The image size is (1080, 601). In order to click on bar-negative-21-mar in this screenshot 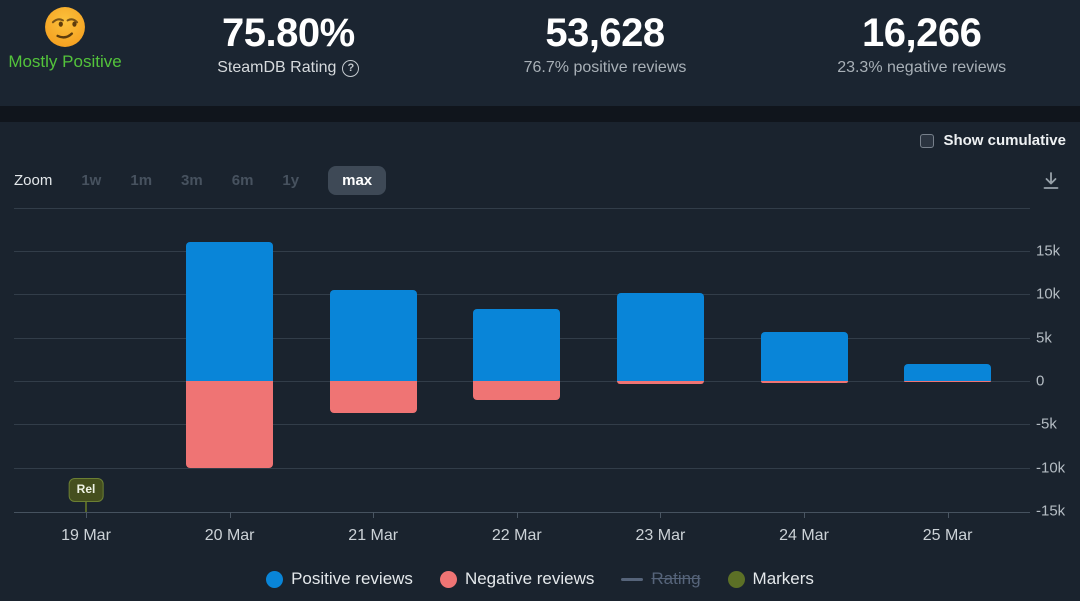, I will do `click(373, 397)`.